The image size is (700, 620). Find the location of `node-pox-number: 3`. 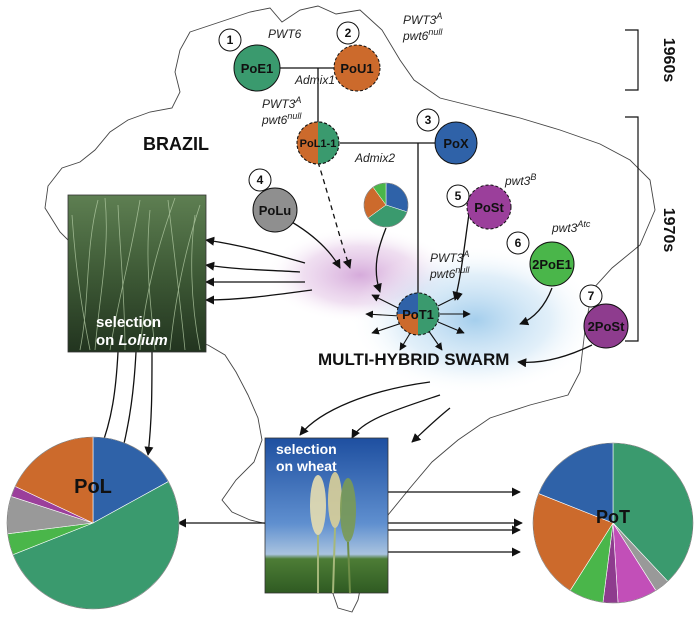

node-pox-number: 3 is located at coordinates (428, 120).